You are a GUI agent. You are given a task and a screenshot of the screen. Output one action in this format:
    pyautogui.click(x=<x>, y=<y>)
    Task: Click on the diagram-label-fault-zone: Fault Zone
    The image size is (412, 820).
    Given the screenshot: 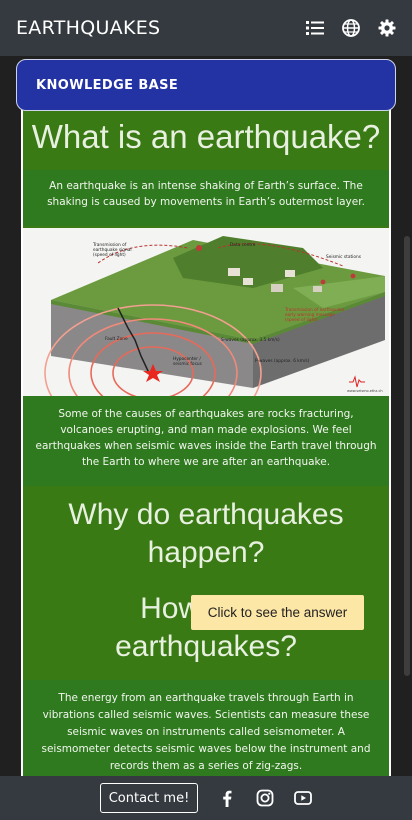 What is the action you would take?
    pyautogui.click(x=116, y=339)
    